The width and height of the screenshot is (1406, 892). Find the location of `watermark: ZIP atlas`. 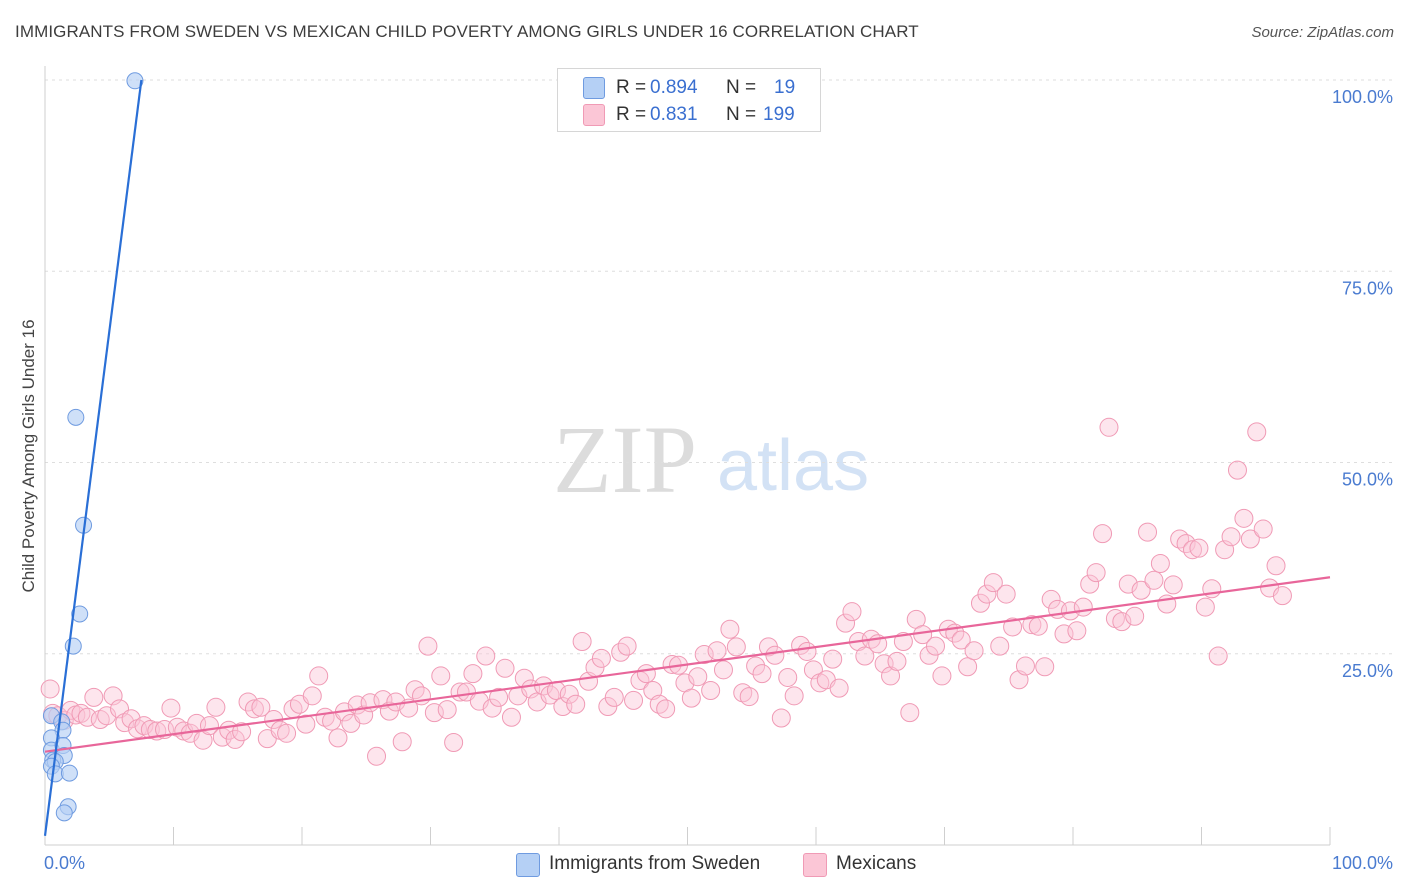

watermark: ZIP atlas is located at coordinates (711, 459).